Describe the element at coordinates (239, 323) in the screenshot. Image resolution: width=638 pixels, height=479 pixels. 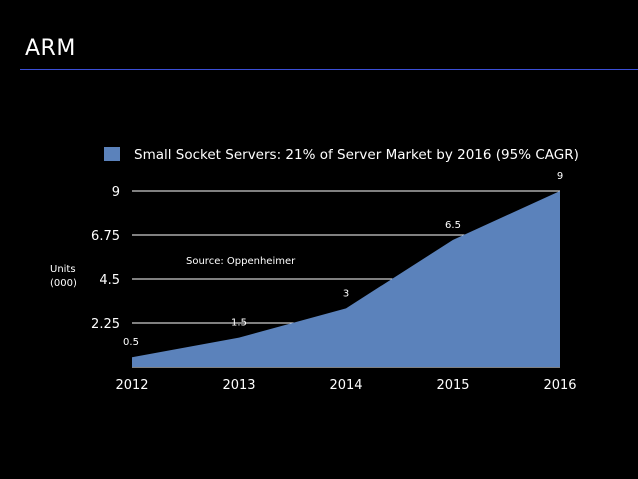
I see `data-label: 1.5` at that location.